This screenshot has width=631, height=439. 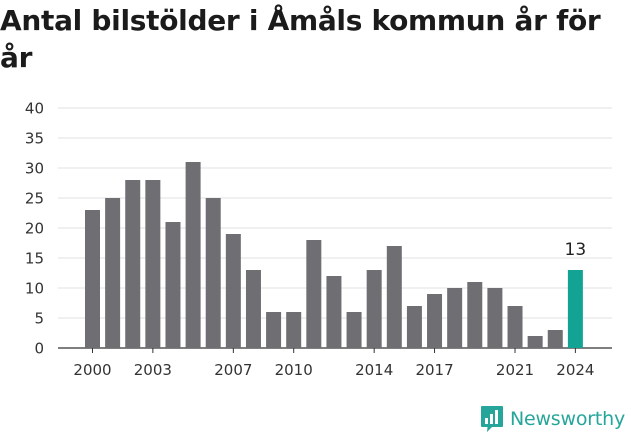 What do you see at coordinates (233, 291) in the screenshot?
I see `bar-2007` at bounding box center [233, 291].